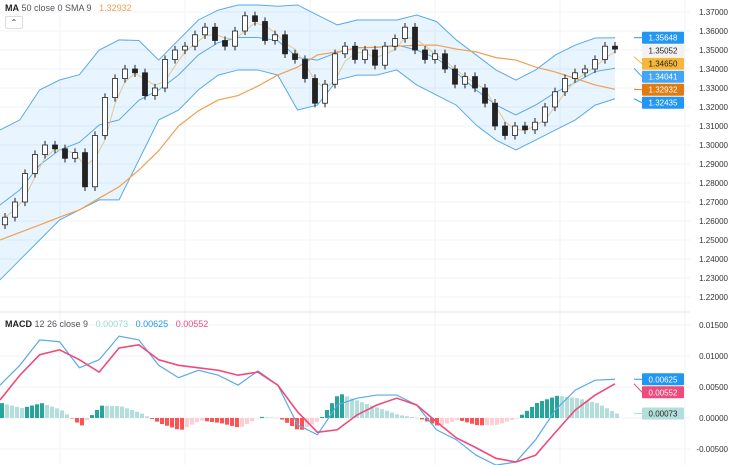  What do you see at coordinates (152, 324) in the screenshot?
I see `macd-legend-macd: 0.00625` at bounding box center [152, 324].